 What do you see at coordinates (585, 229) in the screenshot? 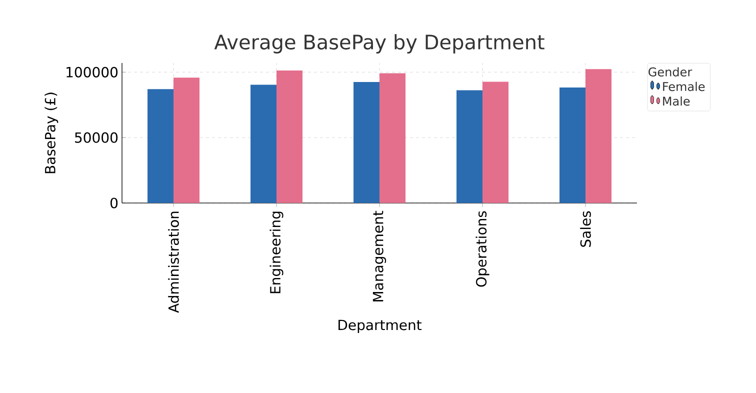
I see `x-tick-label: Sales` at bounding box center [585, 229].